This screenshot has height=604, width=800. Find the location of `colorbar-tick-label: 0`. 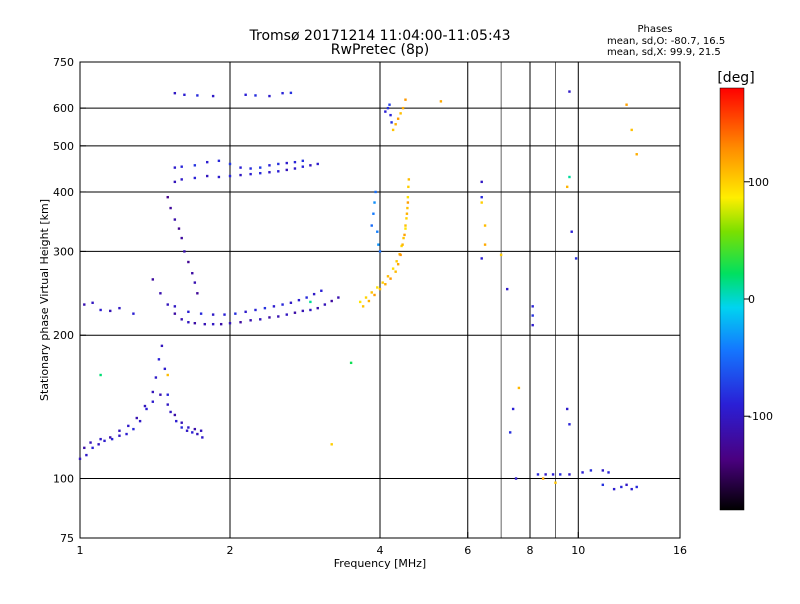

colorbar-tick-label: 0 is located at coordinates (751, 299).